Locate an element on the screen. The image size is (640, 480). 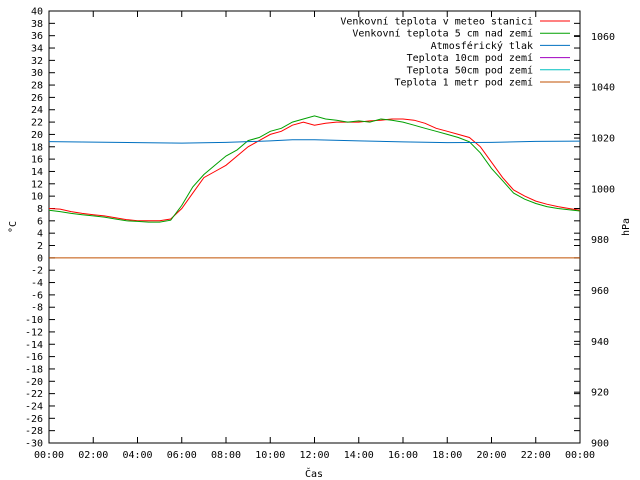
y-tick-label: 32 is located at coordinates (37, 61).